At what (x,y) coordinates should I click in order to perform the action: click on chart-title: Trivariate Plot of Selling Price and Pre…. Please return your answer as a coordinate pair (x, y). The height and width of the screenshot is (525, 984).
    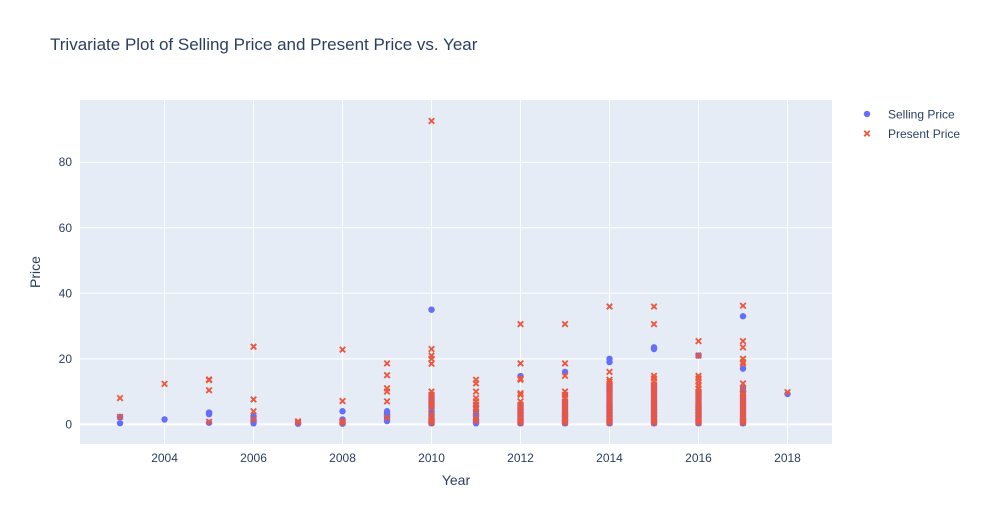
    Looking at the image, I should click on (264, 44).